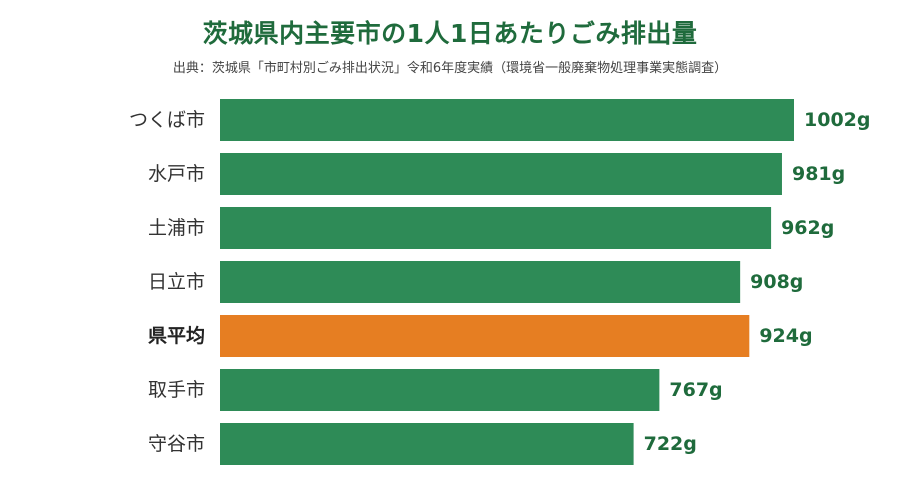  Describe the element at coordinates (176, 335) in the screenshot. I see `category-label-4: 県平均` at that location.